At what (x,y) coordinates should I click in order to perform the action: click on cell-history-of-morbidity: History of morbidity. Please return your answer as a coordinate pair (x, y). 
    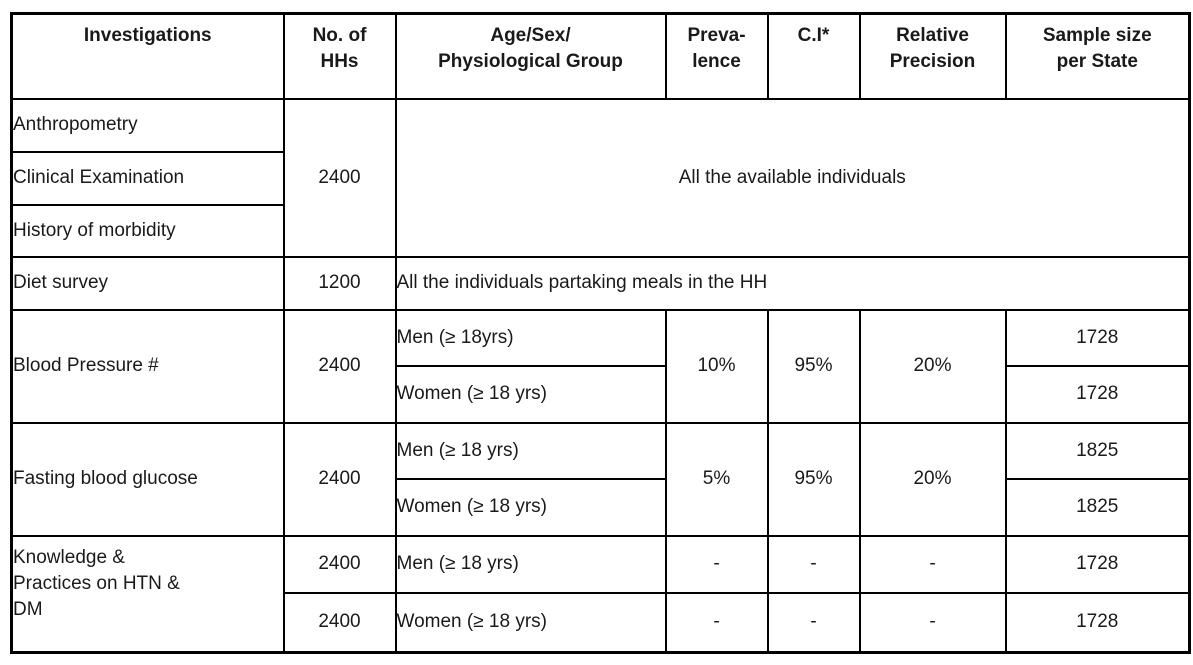
    Looking at the image, I should click on (147, 230).